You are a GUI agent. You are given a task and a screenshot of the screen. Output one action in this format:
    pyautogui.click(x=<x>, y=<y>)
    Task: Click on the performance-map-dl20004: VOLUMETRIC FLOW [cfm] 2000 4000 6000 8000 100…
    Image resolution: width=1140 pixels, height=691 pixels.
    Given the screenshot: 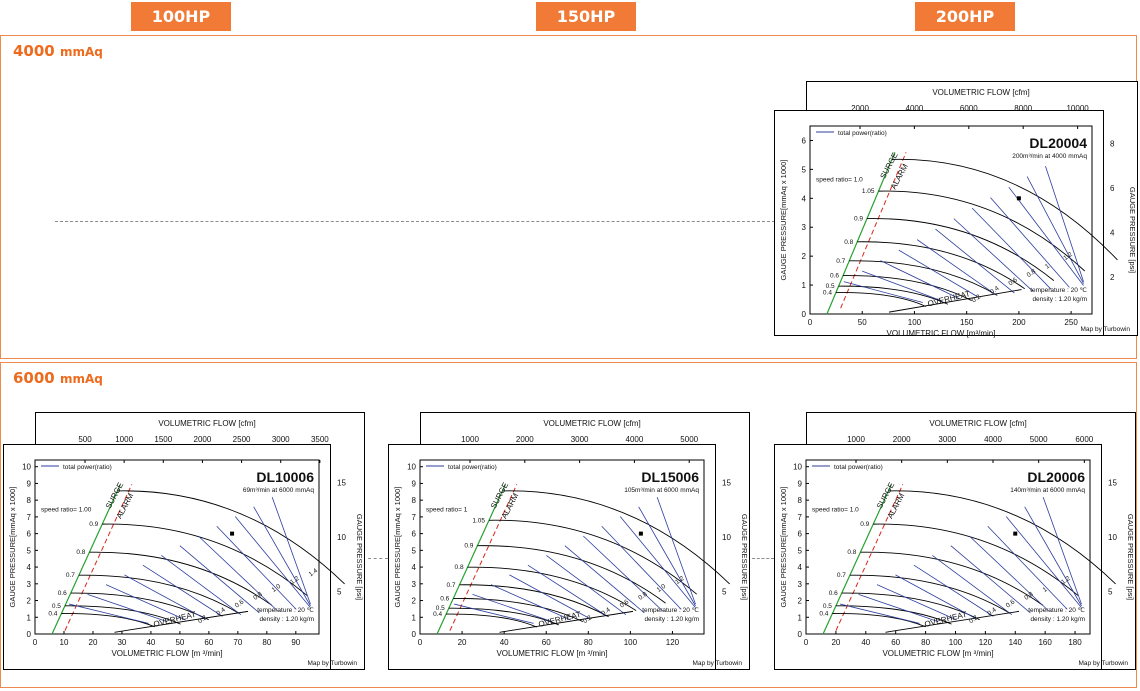 What is the action you would take?
    pyautogui.click(x=957, y=208)
    